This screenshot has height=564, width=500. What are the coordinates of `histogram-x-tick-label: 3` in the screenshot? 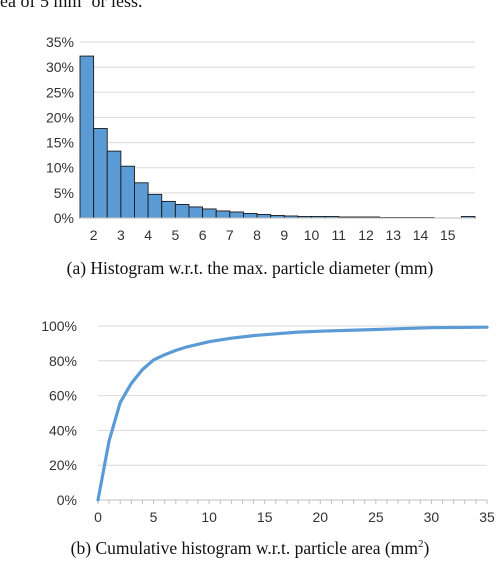 It's located at (121, 235).